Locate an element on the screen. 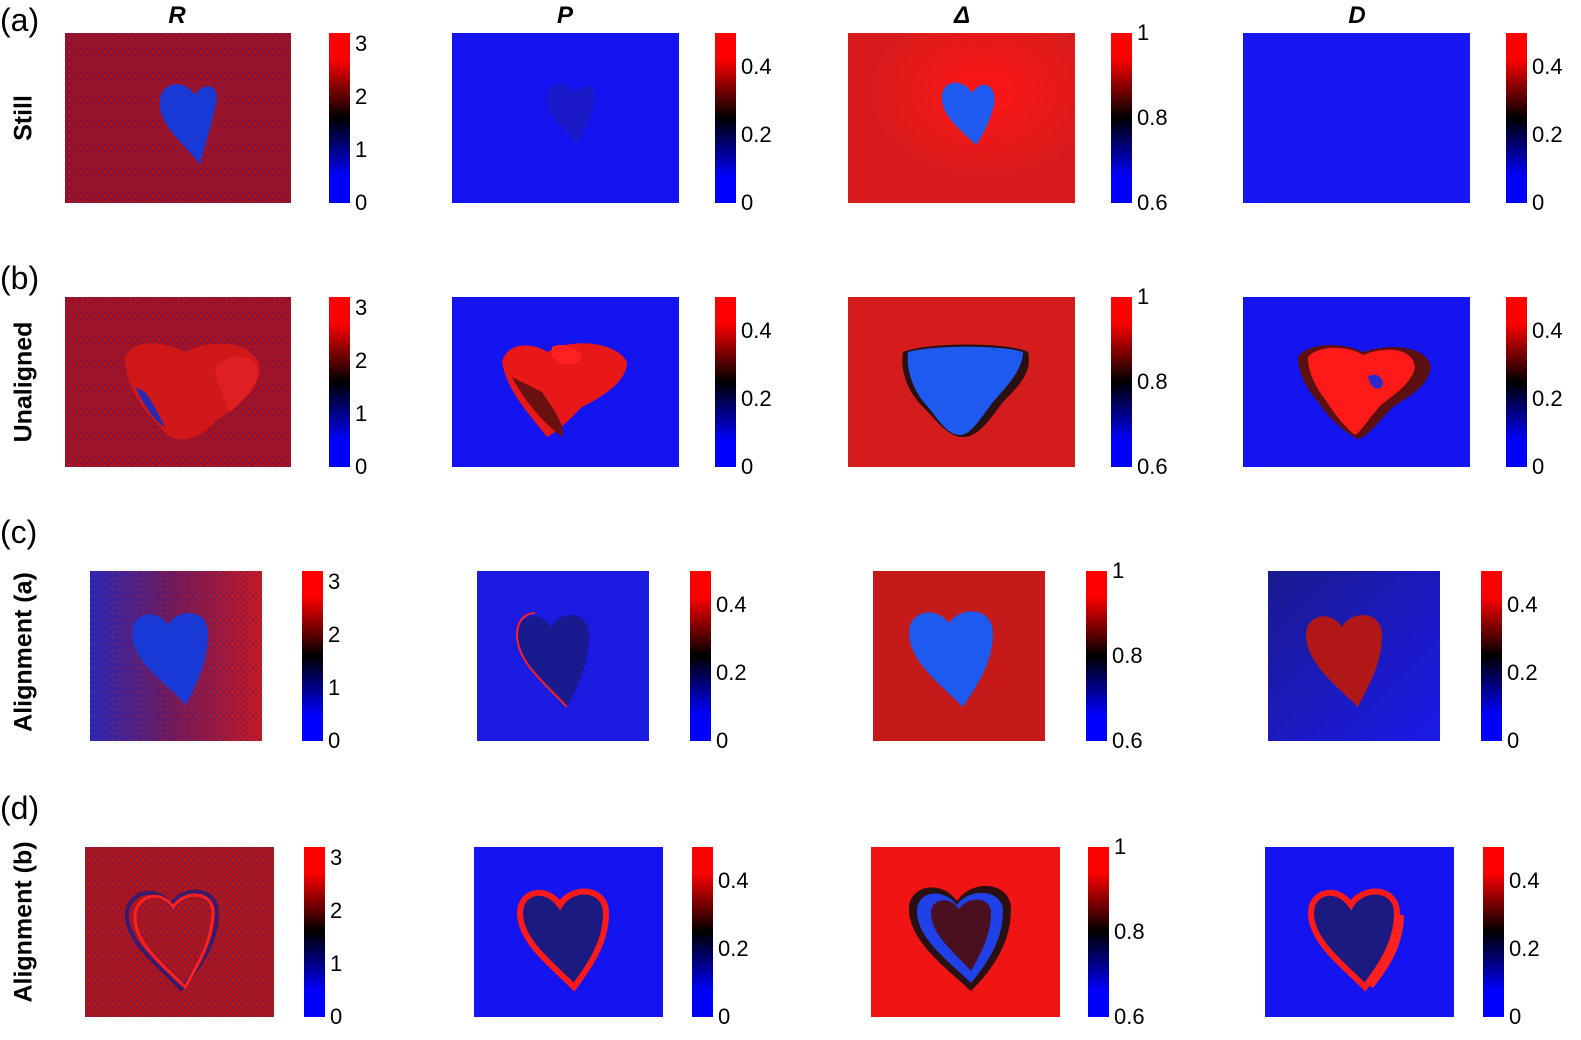  colorbar-unaligned-delta is located at coordinates (1121, 382).